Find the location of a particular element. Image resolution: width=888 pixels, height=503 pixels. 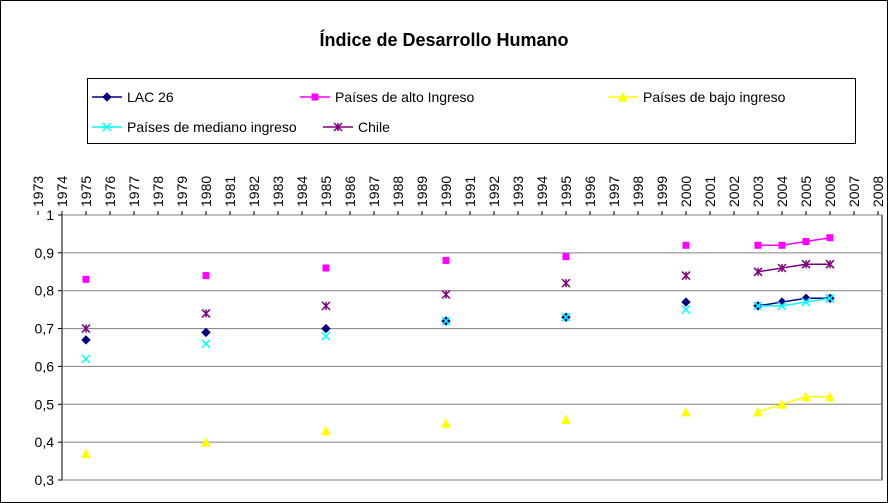

x-tick-label: 1986 is located at coordinates (350, 191).